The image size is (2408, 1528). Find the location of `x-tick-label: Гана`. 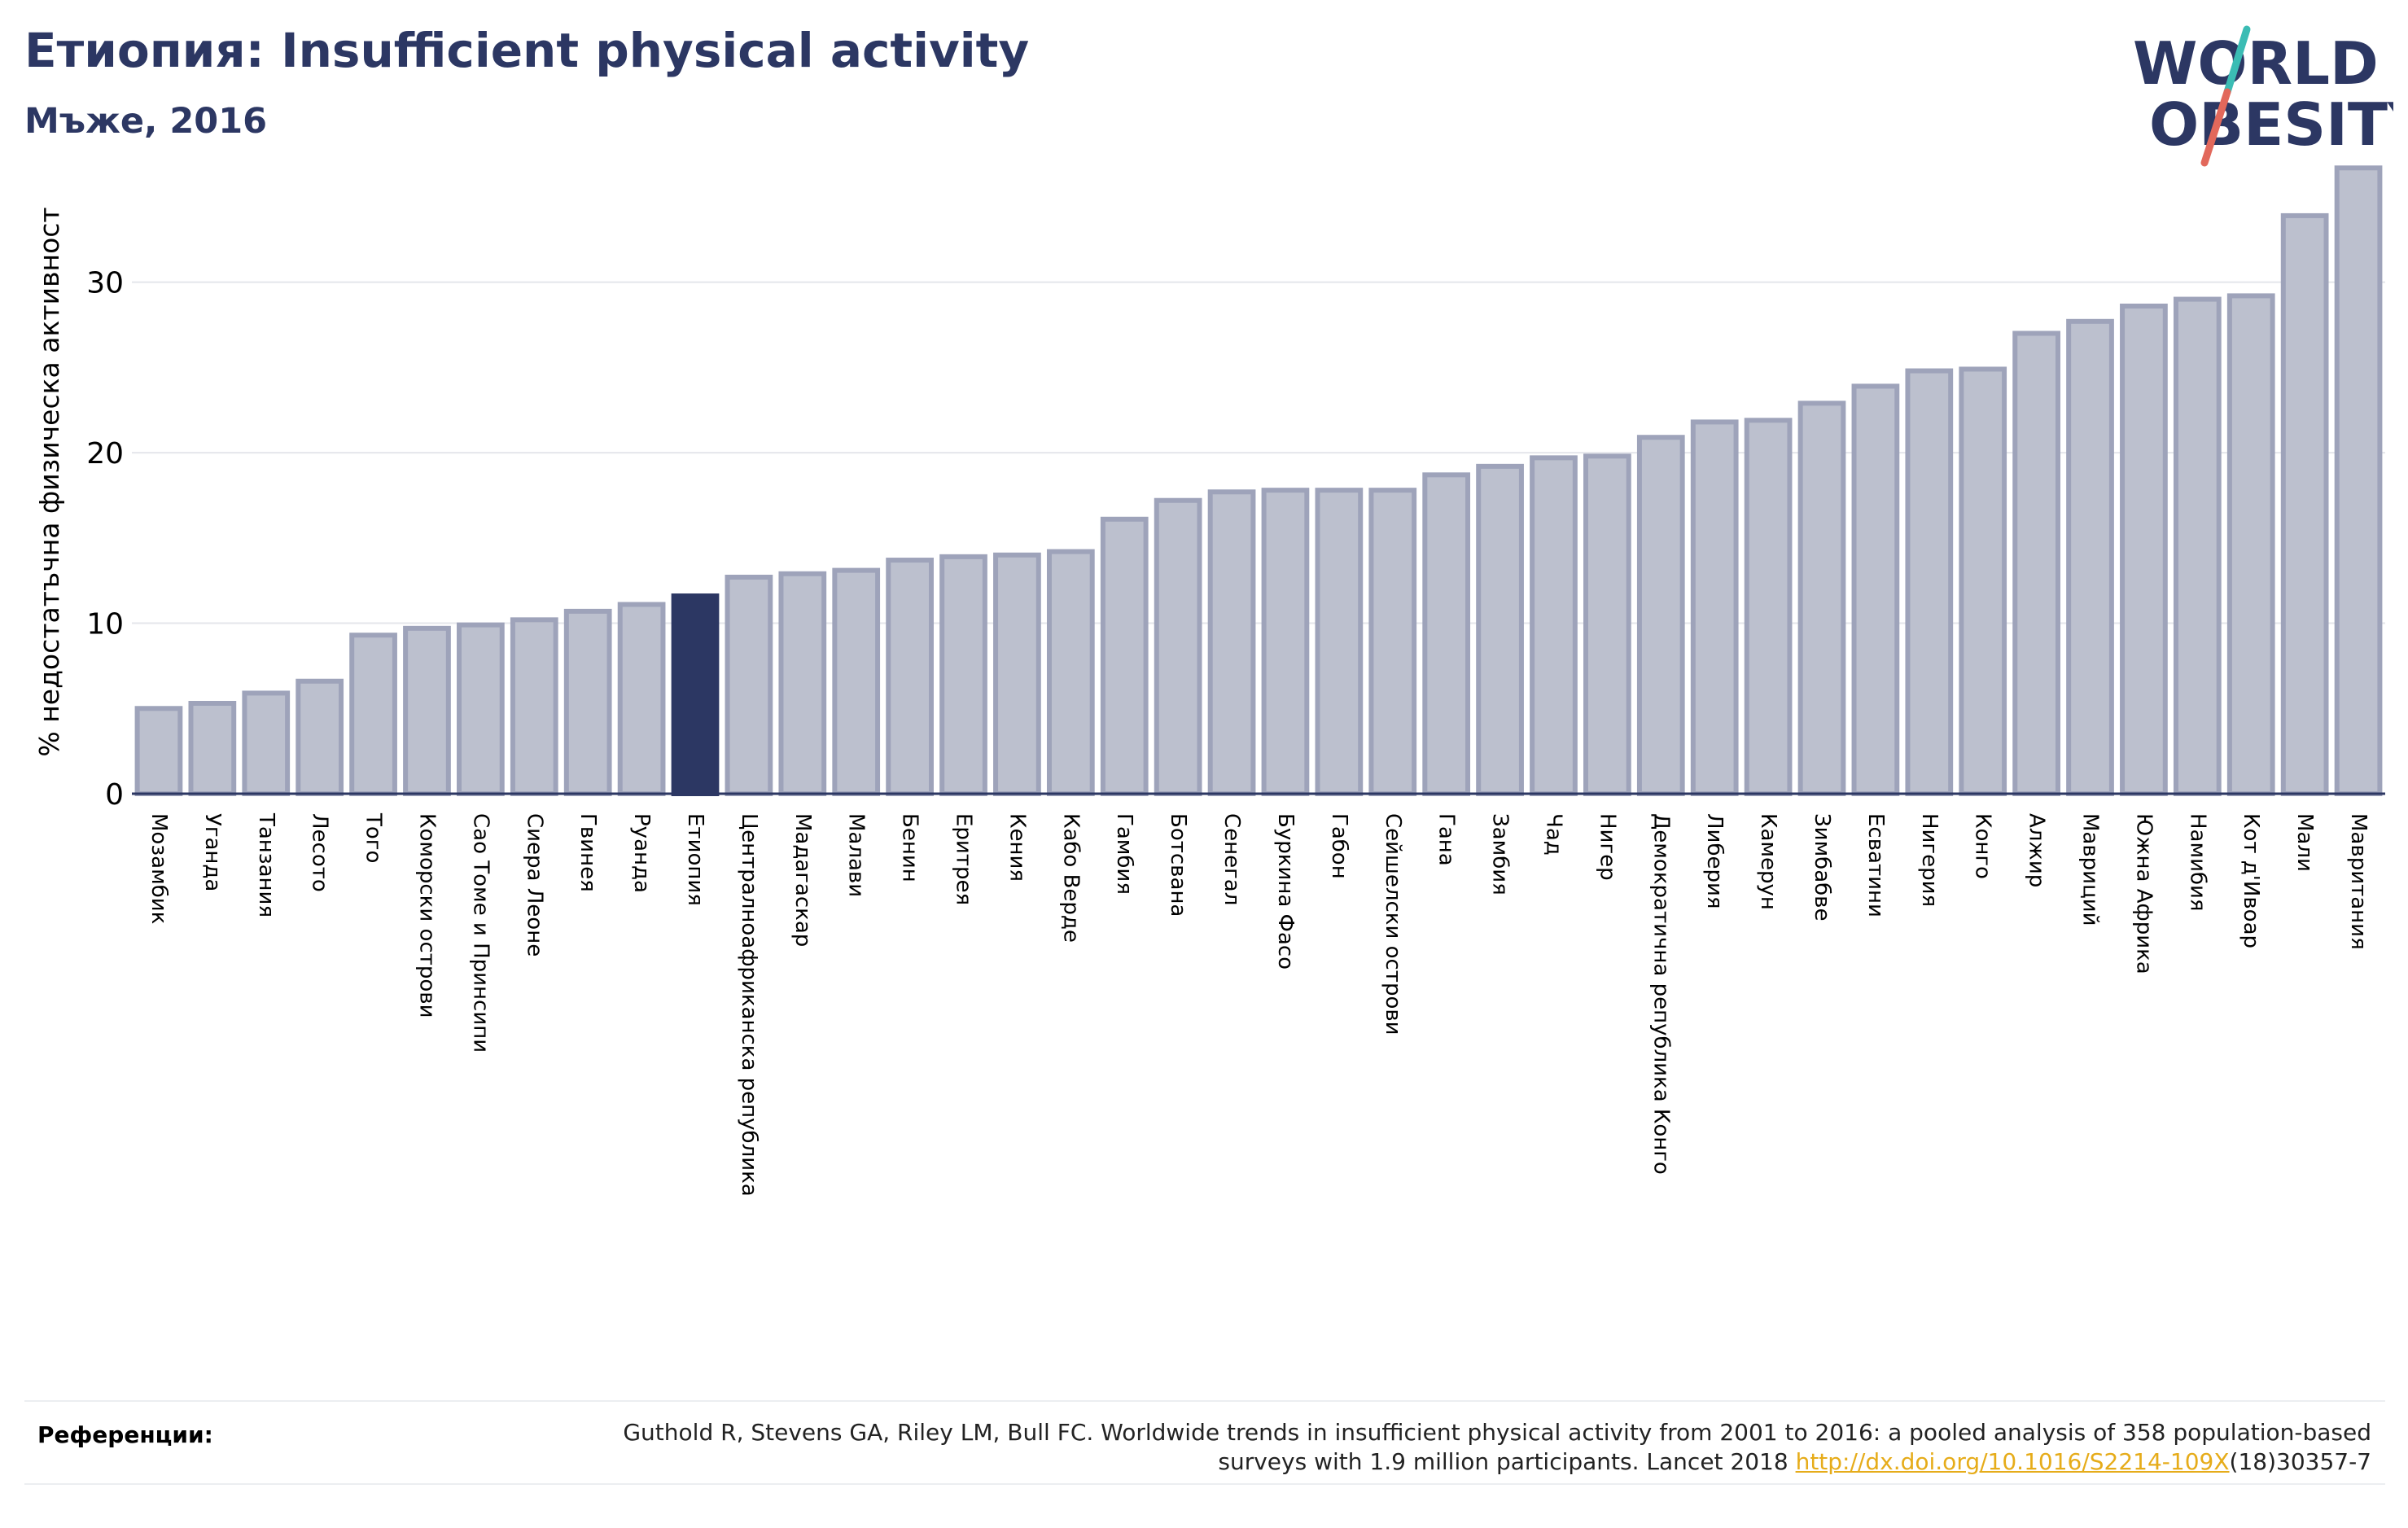

x-tick-label: Гана is located at coordinates (1446, 840).